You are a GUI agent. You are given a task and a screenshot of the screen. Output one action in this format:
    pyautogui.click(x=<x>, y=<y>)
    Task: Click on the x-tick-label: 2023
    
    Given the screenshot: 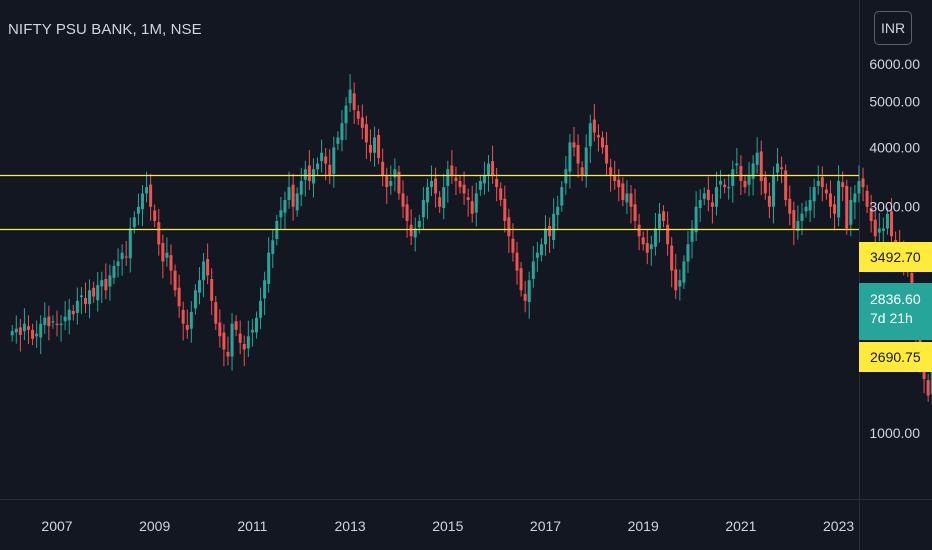 What is the action you would take?
    pyautogui.click(x=838, y=526)
    